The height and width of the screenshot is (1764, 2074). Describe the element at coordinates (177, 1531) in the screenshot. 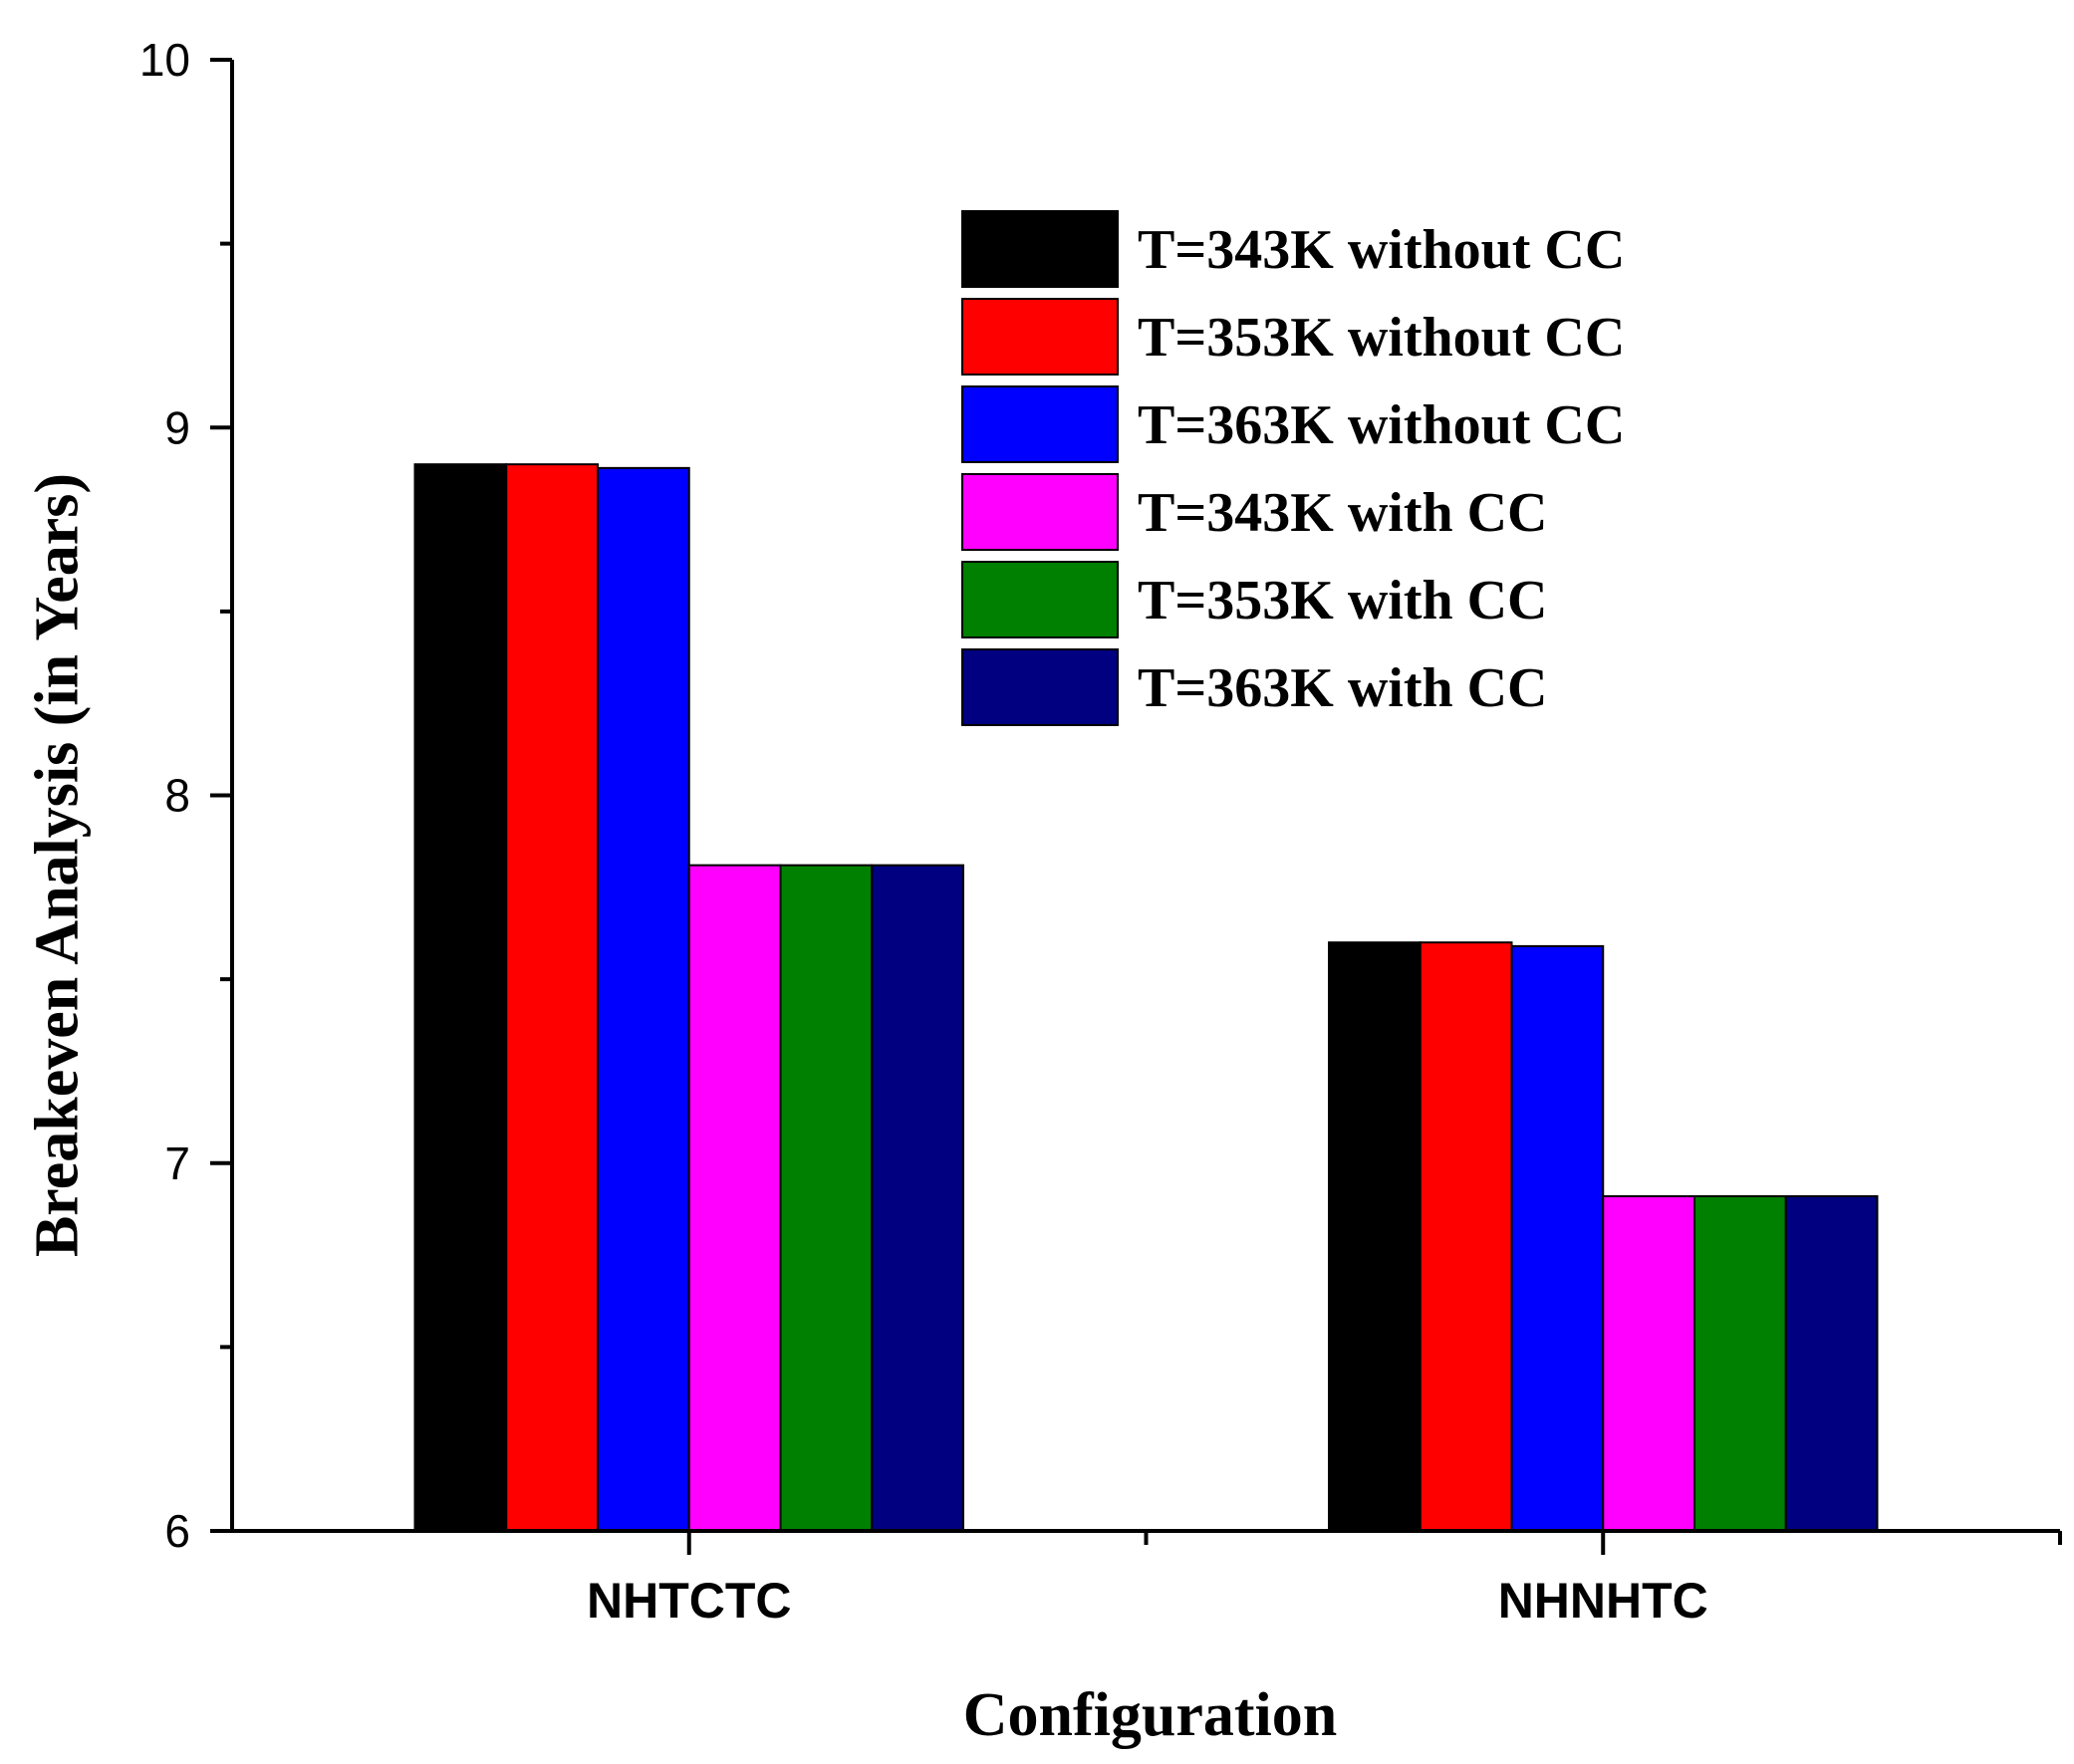

I see `y-tick-label: 6` at that location.